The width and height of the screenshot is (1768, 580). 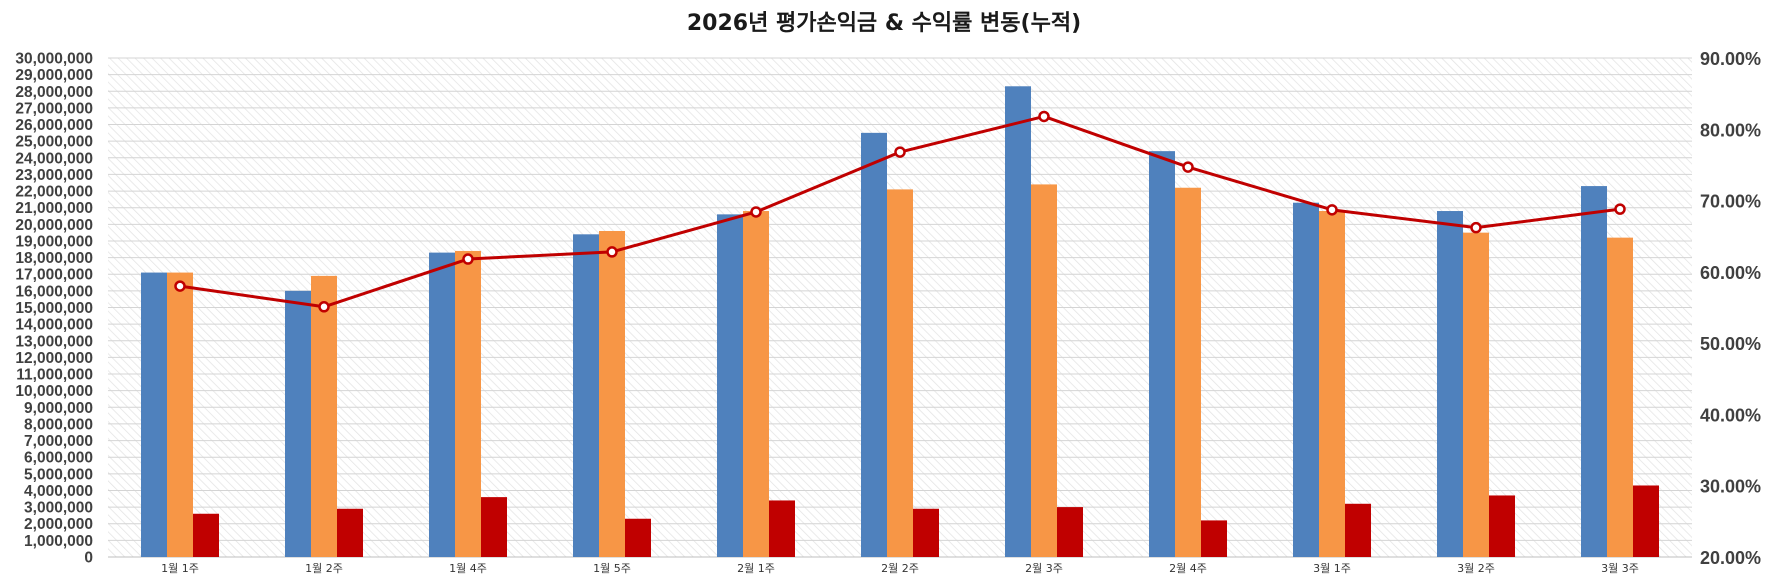 I want to click on y-right-tick-label: 40.00%, so click(x=1730, y=415).